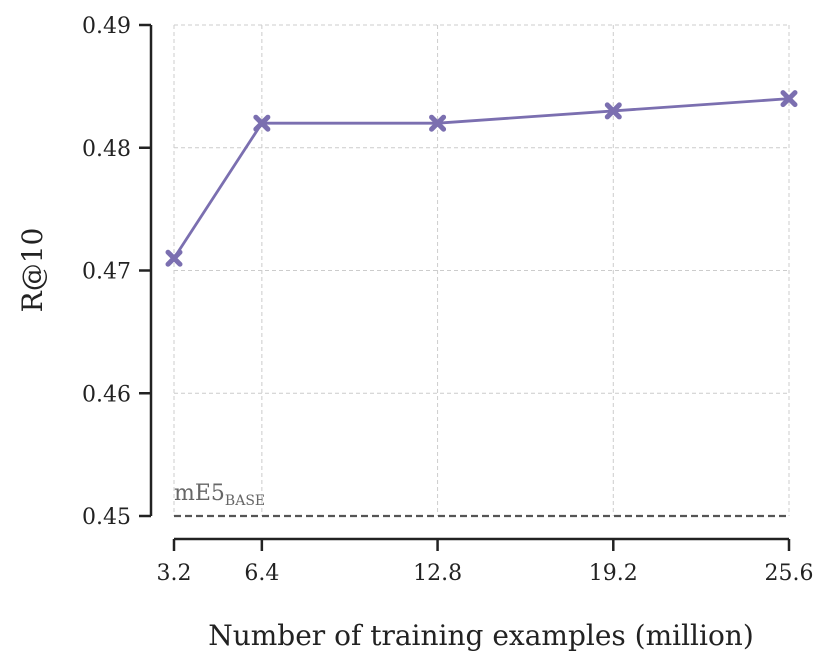 The image size is (831, 669). Describe the element at coordinates (174, 573) in the screenshot. I see `x-tick-label: 3.2` at that location.